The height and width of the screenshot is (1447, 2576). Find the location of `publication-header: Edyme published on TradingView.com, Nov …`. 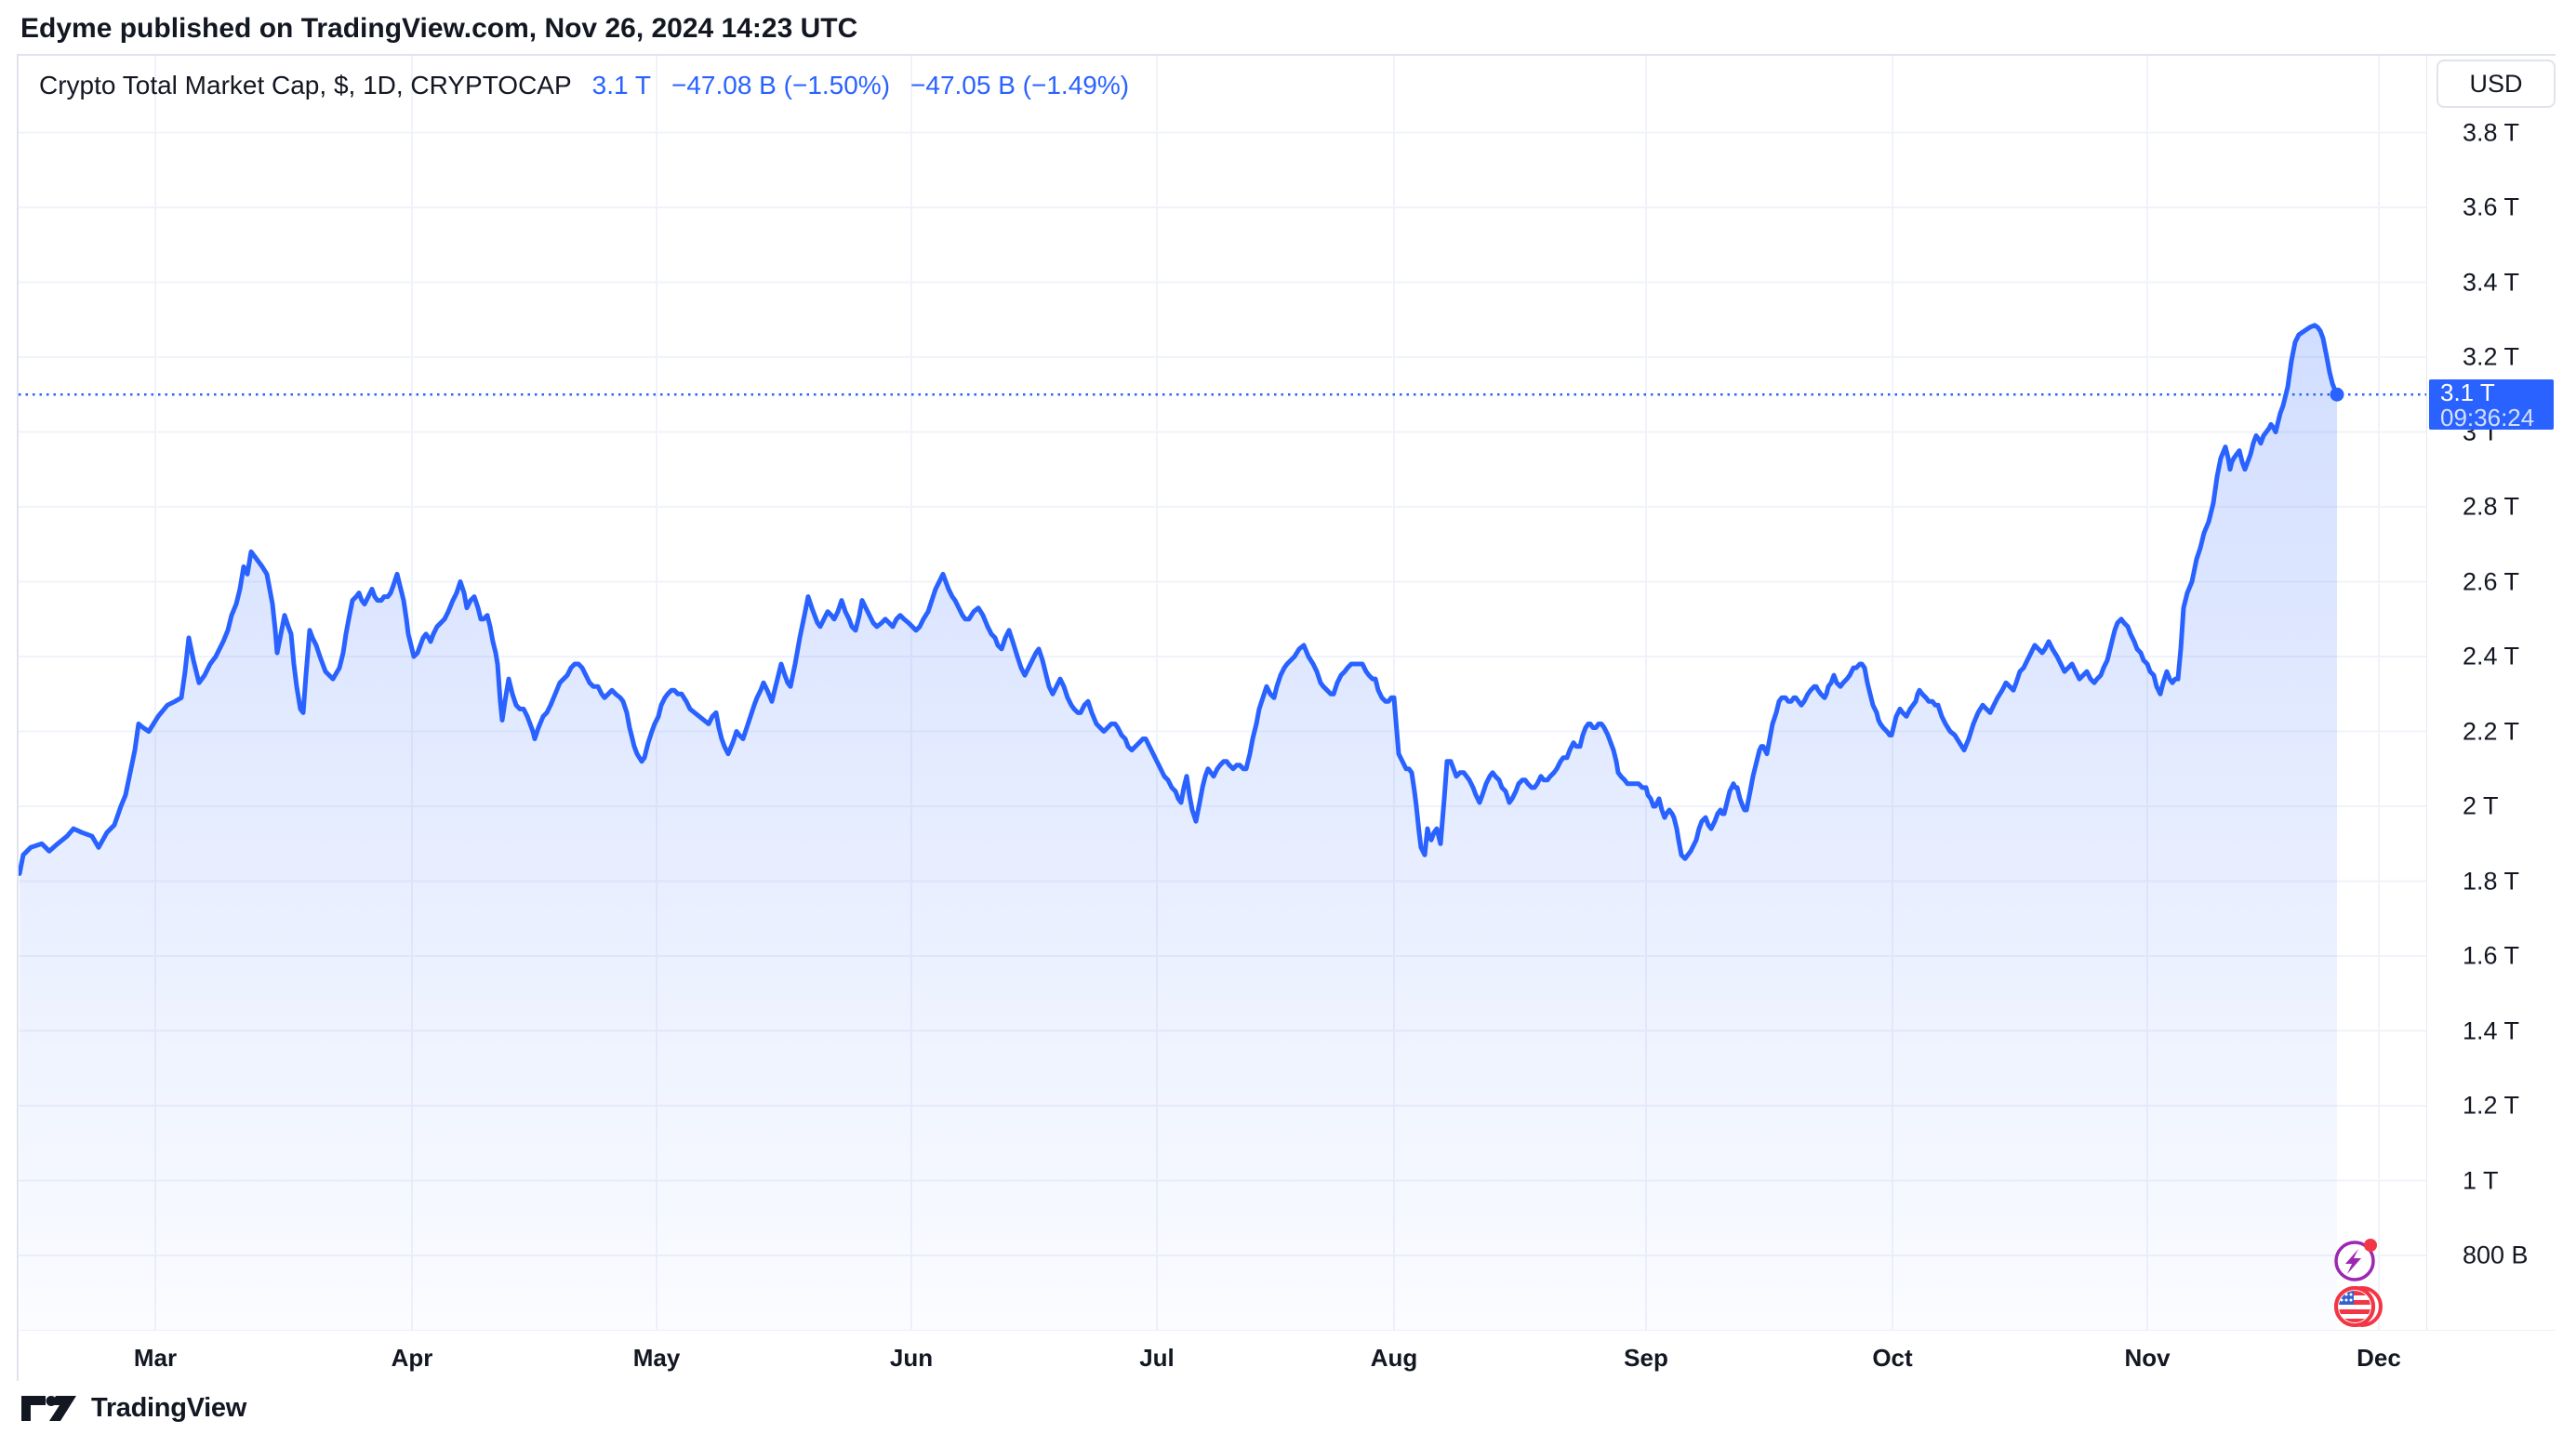

publication-header: Edyme published on TradingView.com, Nov … is located at coordinates (439, 28).